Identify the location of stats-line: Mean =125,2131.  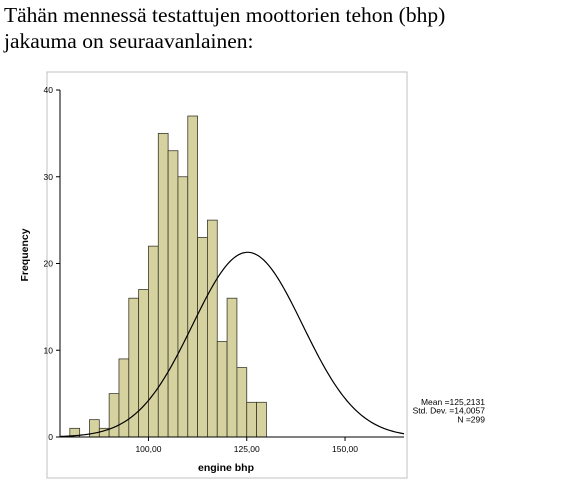
(453, 402).